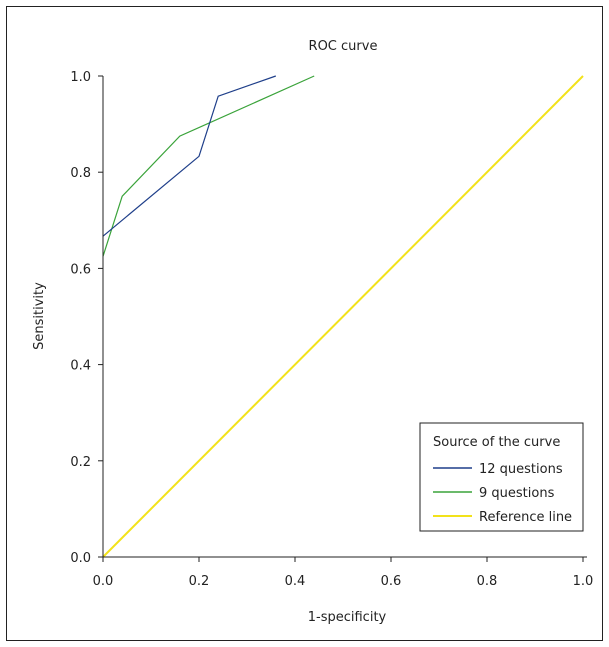  I want to click on legend-box, so click(501, 477).